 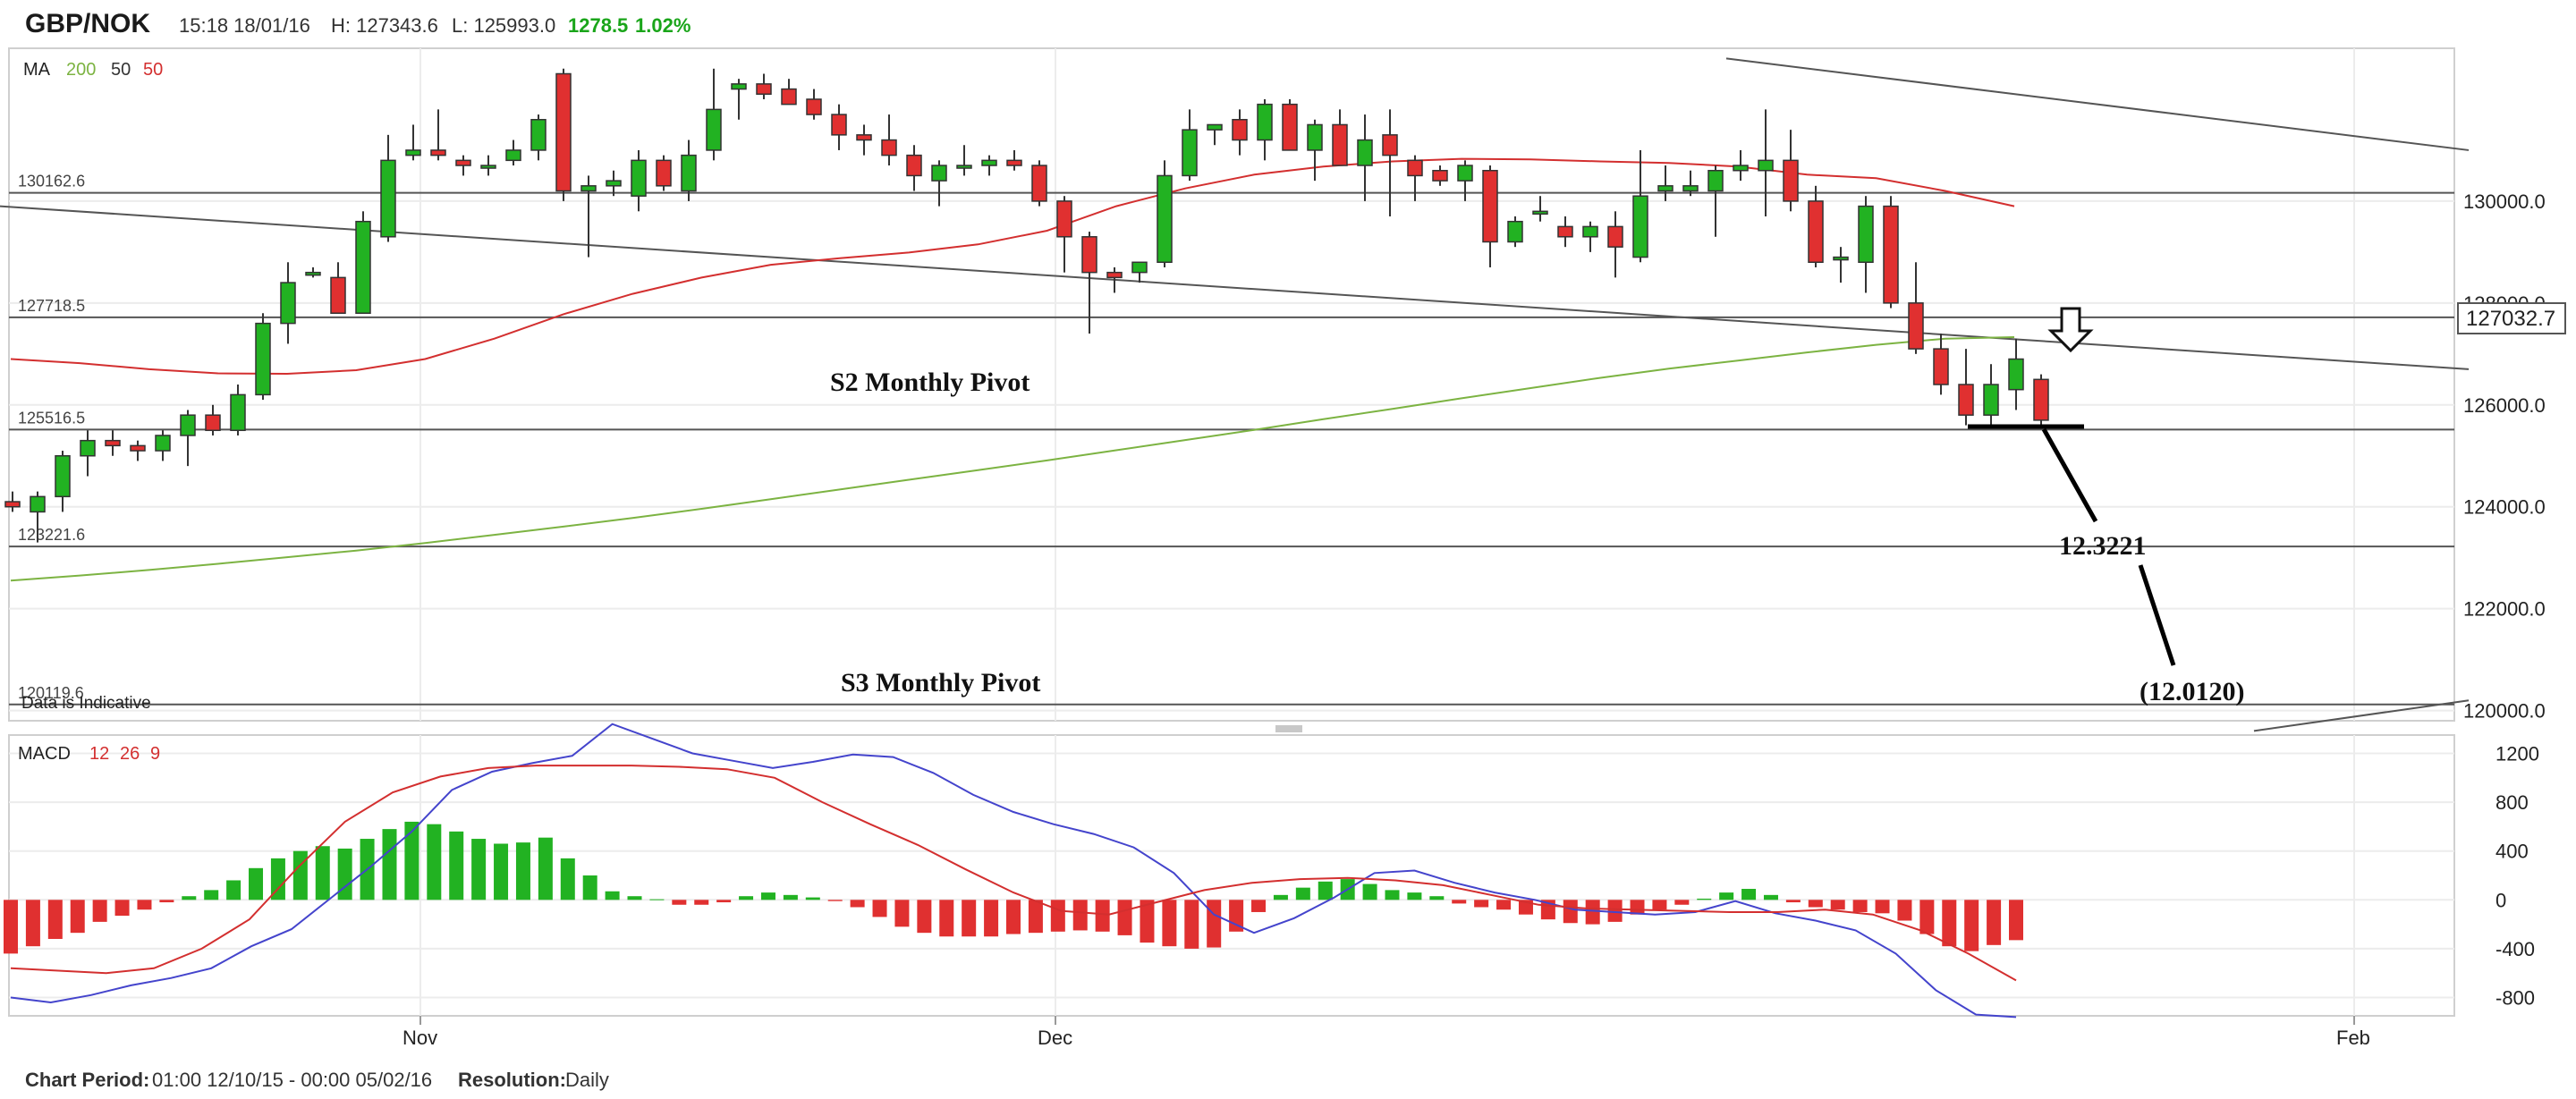 What do you see at coordinates (940, 682) in the screenshot?
I see `s3-pivot-label: S3 Monthly Pivot` at bounding box center [940, 682].